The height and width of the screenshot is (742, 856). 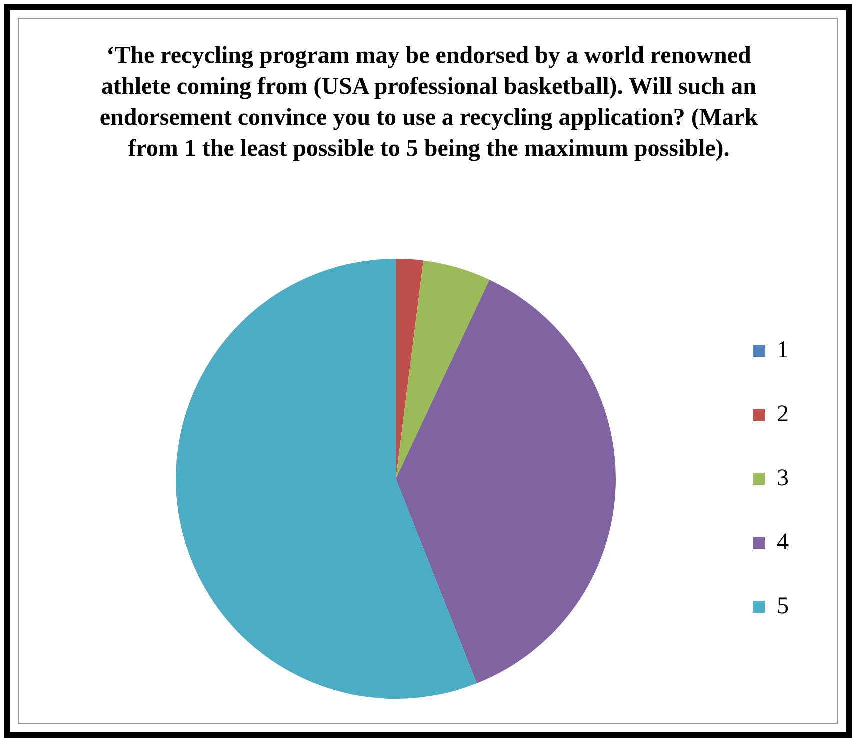 I want to click on legend-label: 2, so click(x=783, y=414).